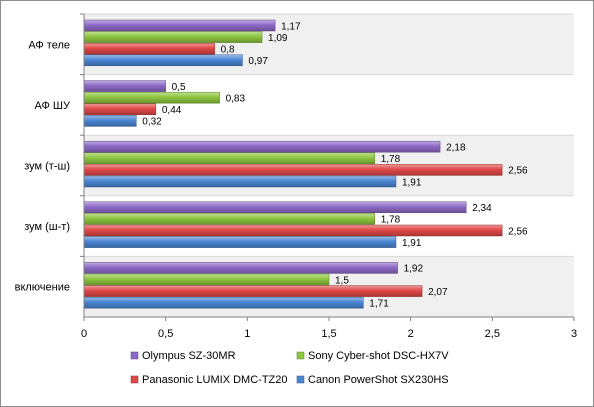 The image size is (594, 407). What do you see at coordinates (438, 292) in the screenshot?
I see `data-label: 2,07` at bounding box center [438, 292].